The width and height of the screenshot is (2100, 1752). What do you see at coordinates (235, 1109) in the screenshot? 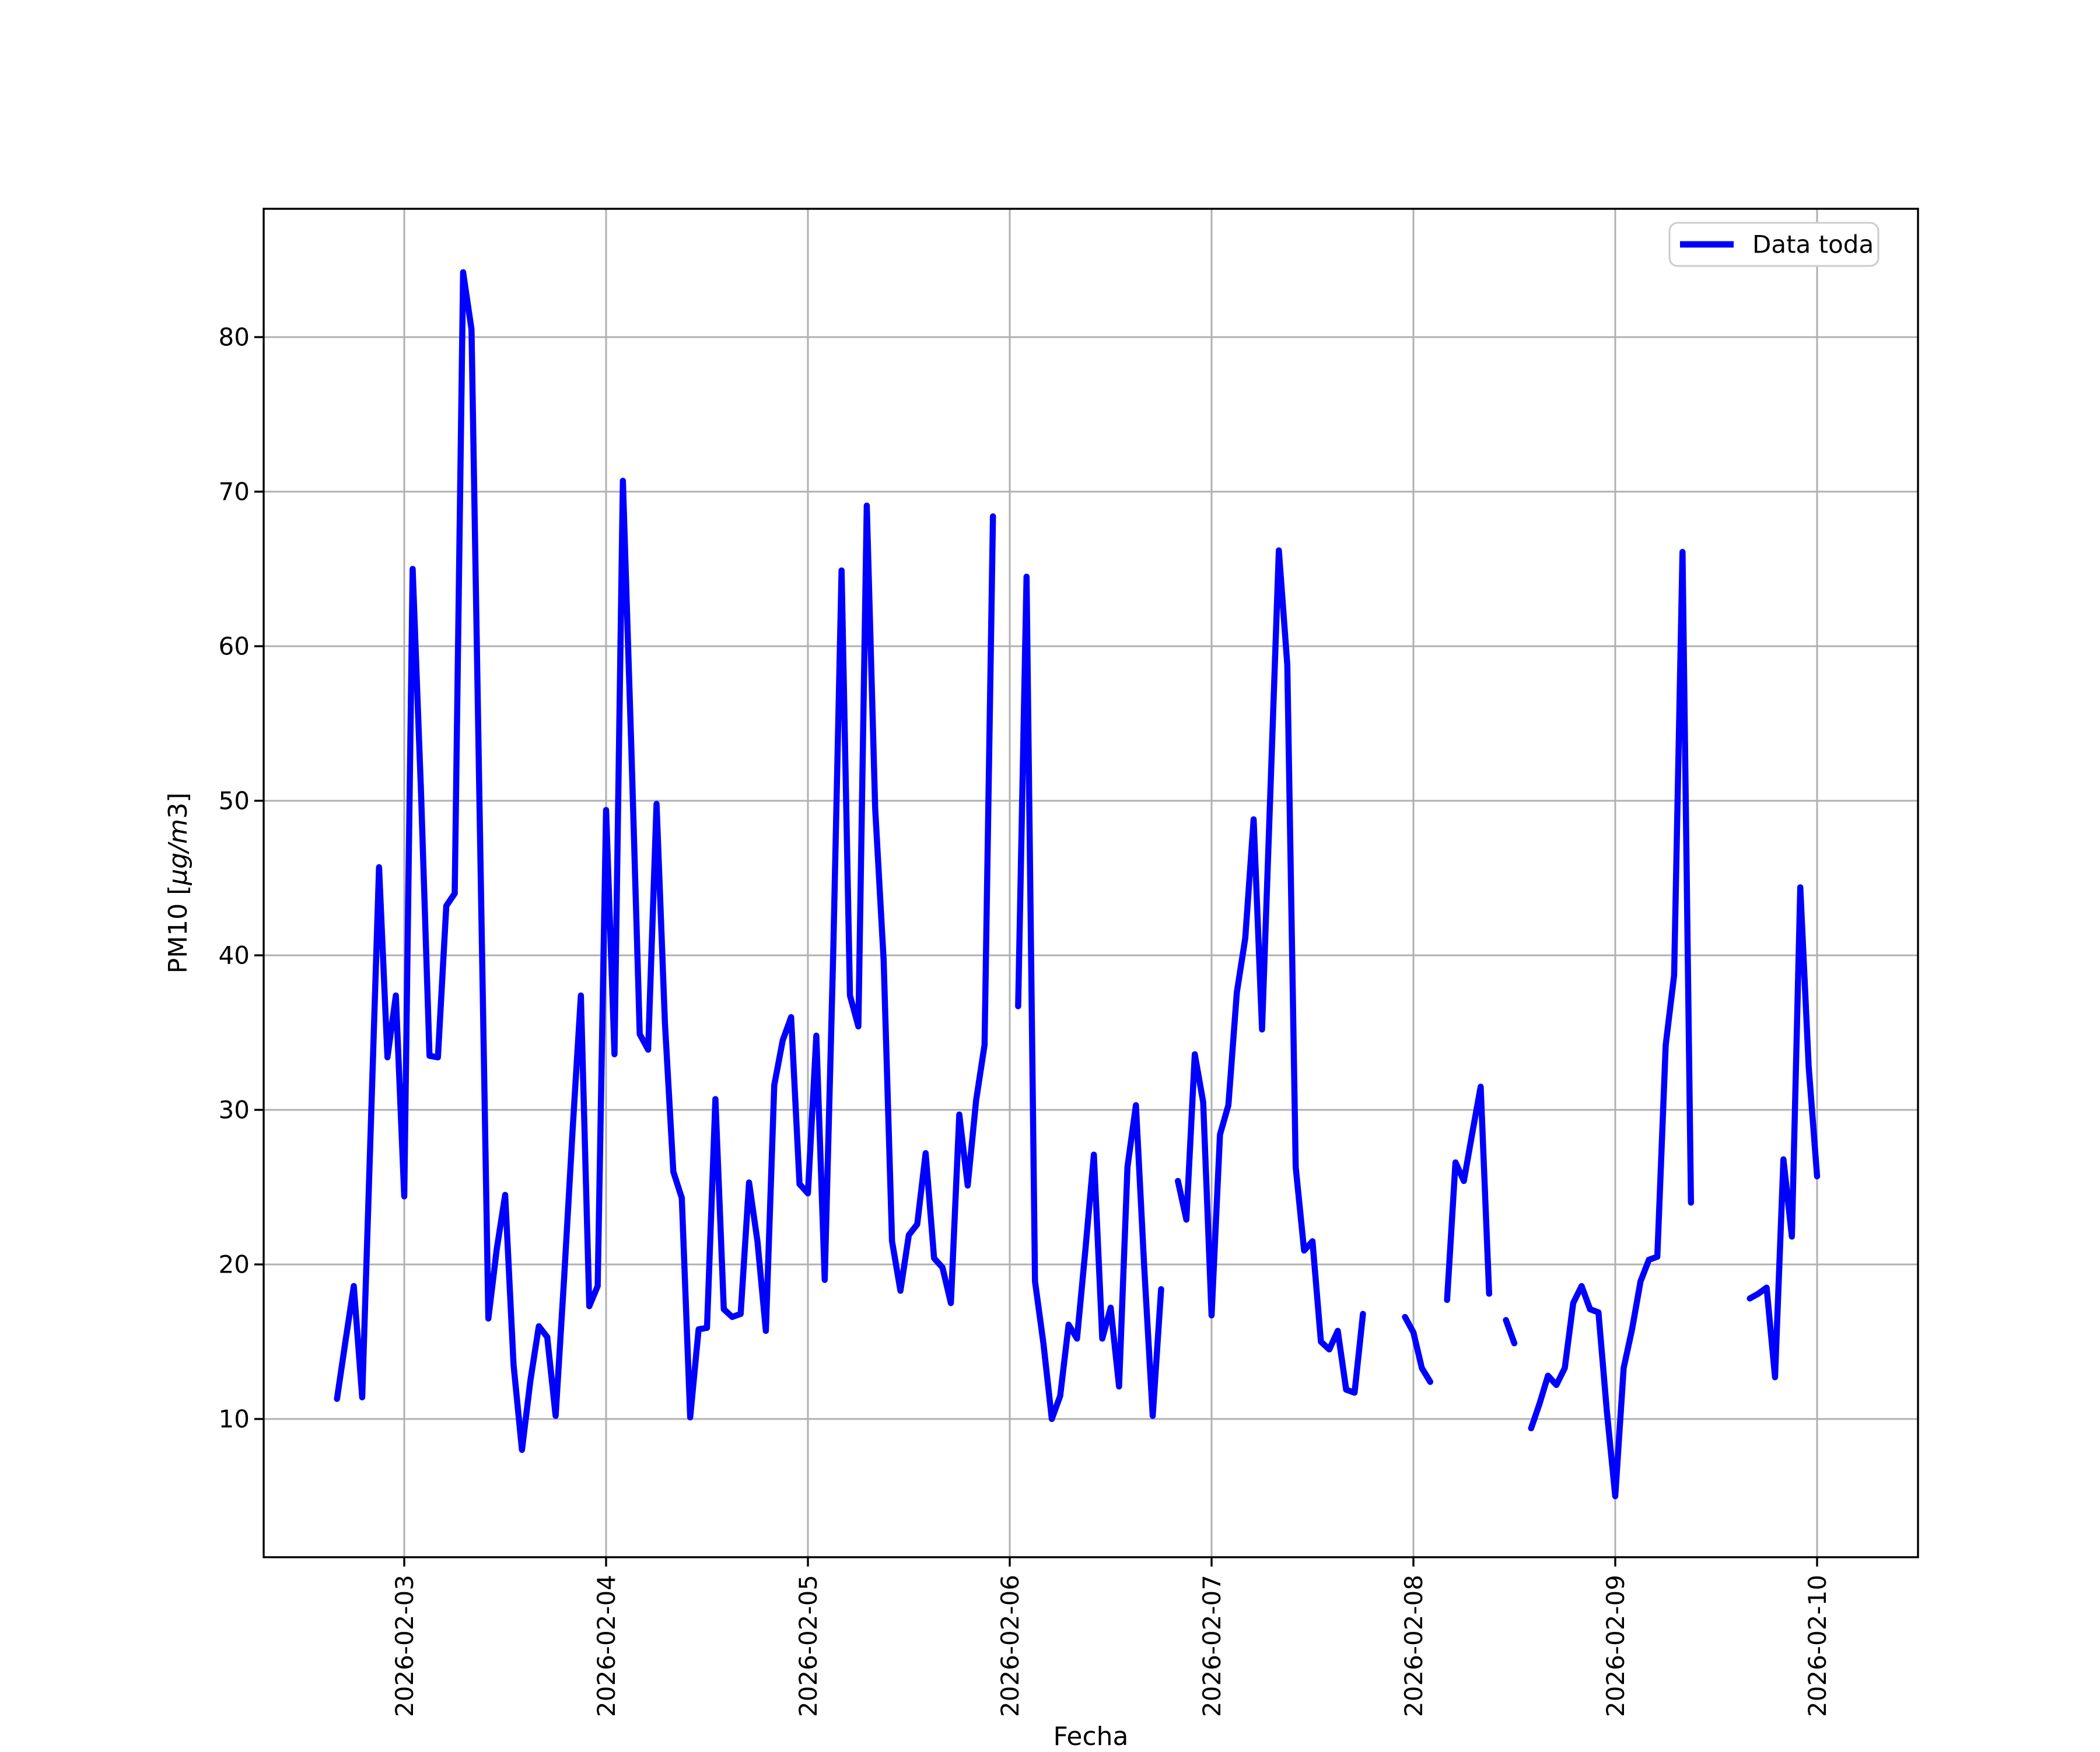
I see `y-tick-label: 30` at bounding box center [235, 1109].